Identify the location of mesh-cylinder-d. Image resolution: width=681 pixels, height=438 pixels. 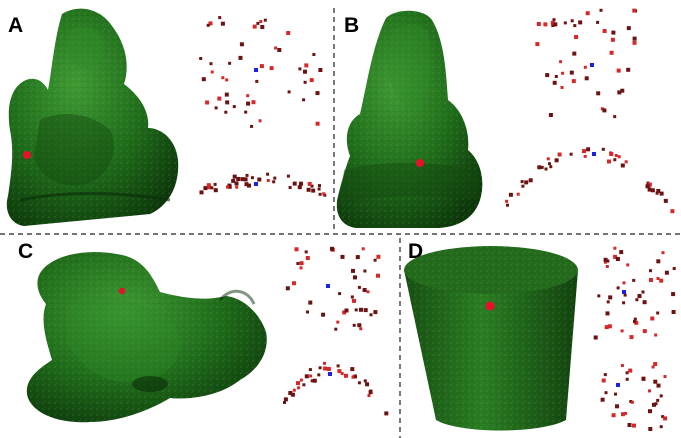
(491, 338).